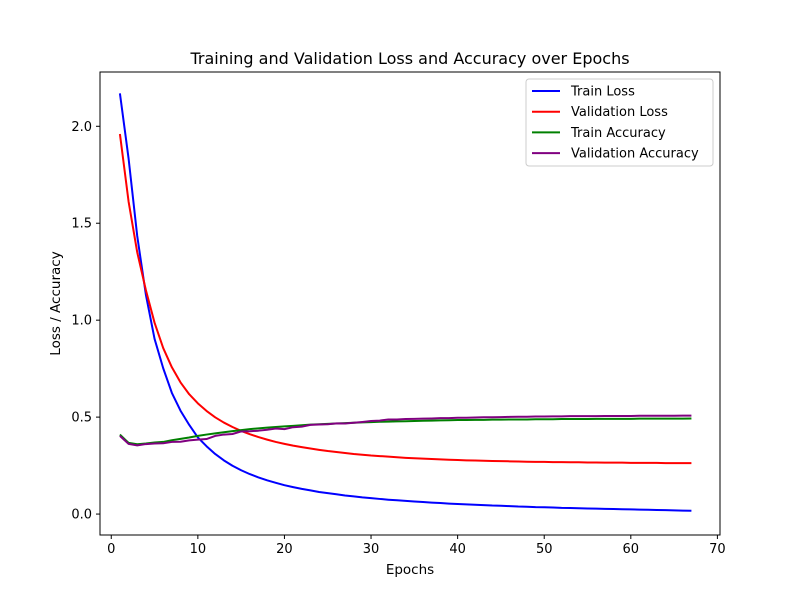  What do you see at coordinates (371, 549) in the screenshot?
I see `x-tick-label: 30` at bounding box center [371, 549].